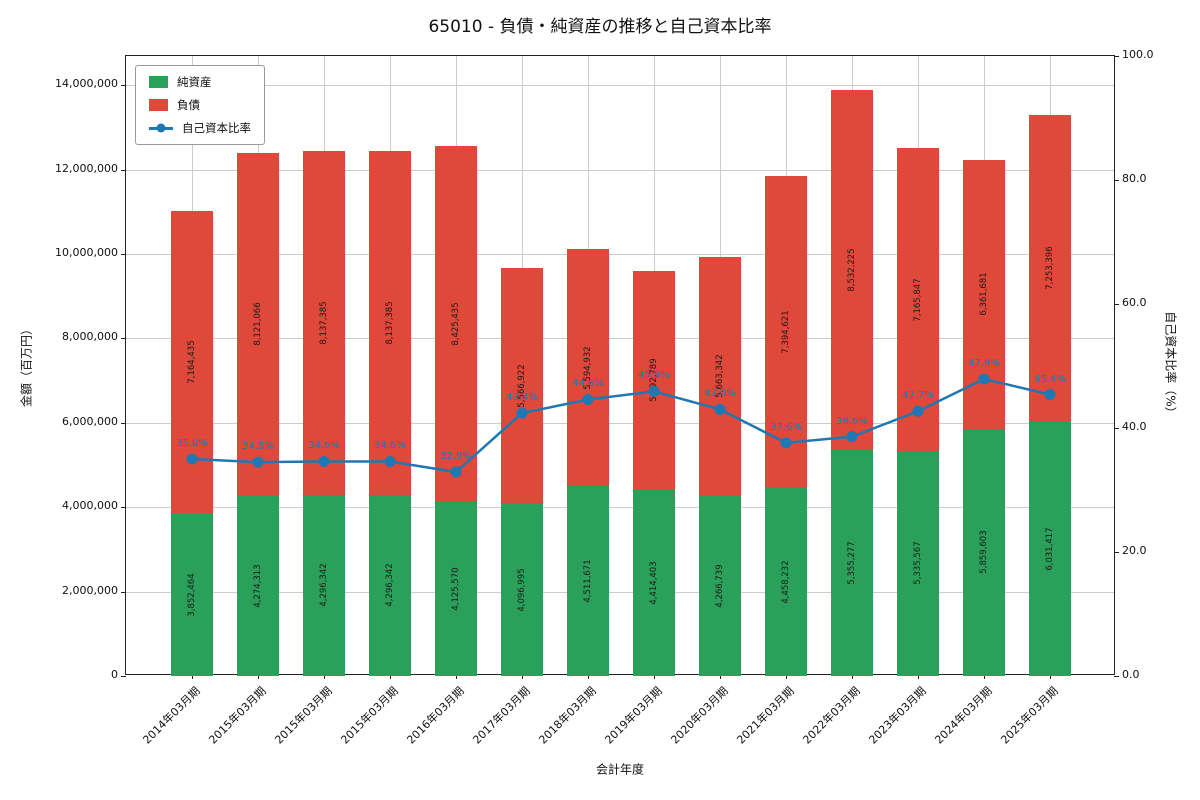  What do you see at coordinates (90, 506) in the screenshot?
I see `left-tick-label: 4,000,000` at bounding box center [90, 506].